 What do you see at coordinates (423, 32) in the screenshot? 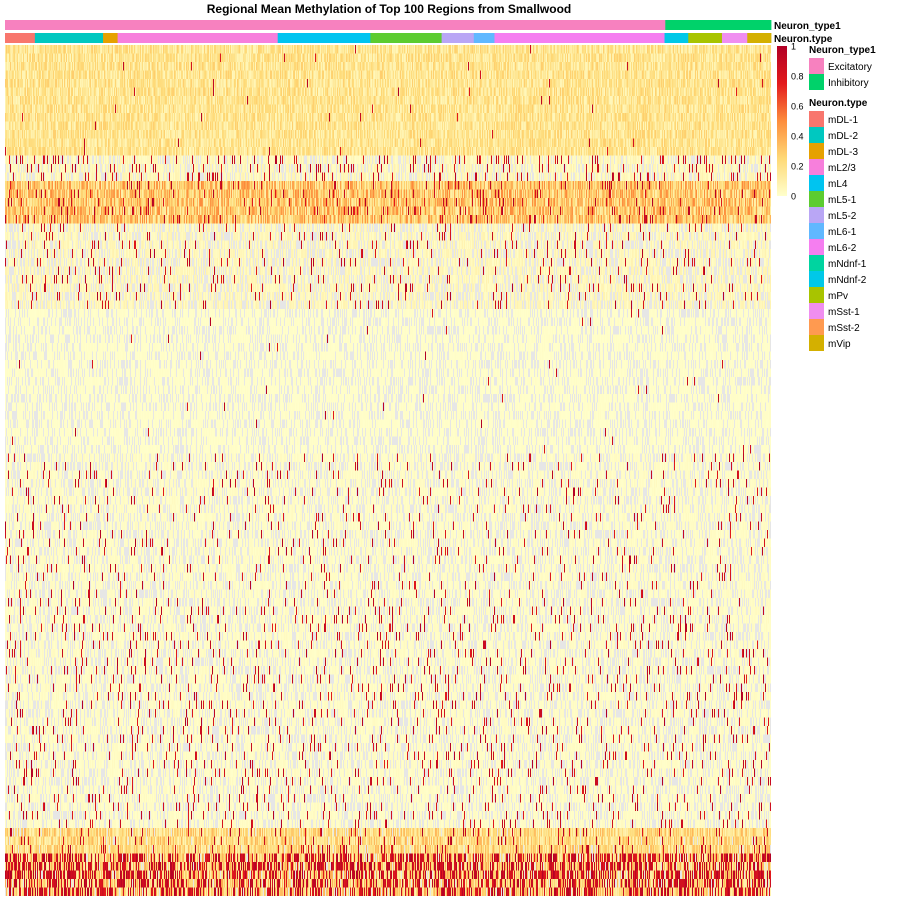
I see `annotation-bars: Neuron_type1 Neuron.type` at bounding box center [423, 32].